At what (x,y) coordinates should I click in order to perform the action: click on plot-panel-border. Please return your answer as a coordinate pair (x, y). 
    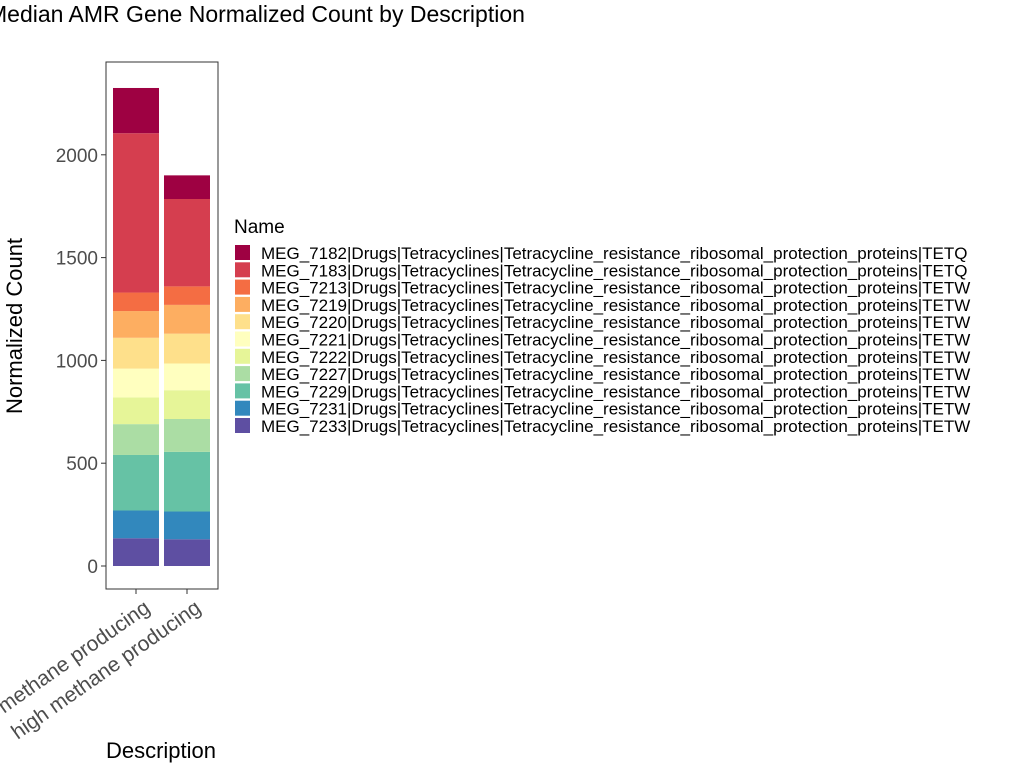
    Looking at the image, I should click on (162, 325).